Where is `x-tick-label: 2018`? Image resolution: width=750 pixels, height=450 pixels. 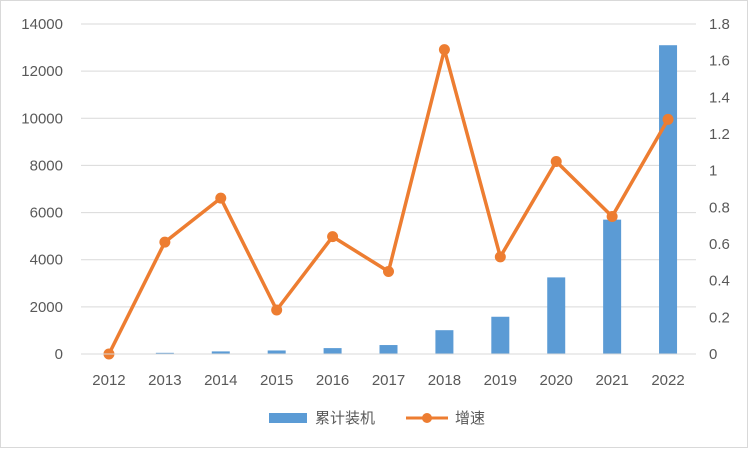
x-tick-label: 2018 is located at coordinates (444, 380).